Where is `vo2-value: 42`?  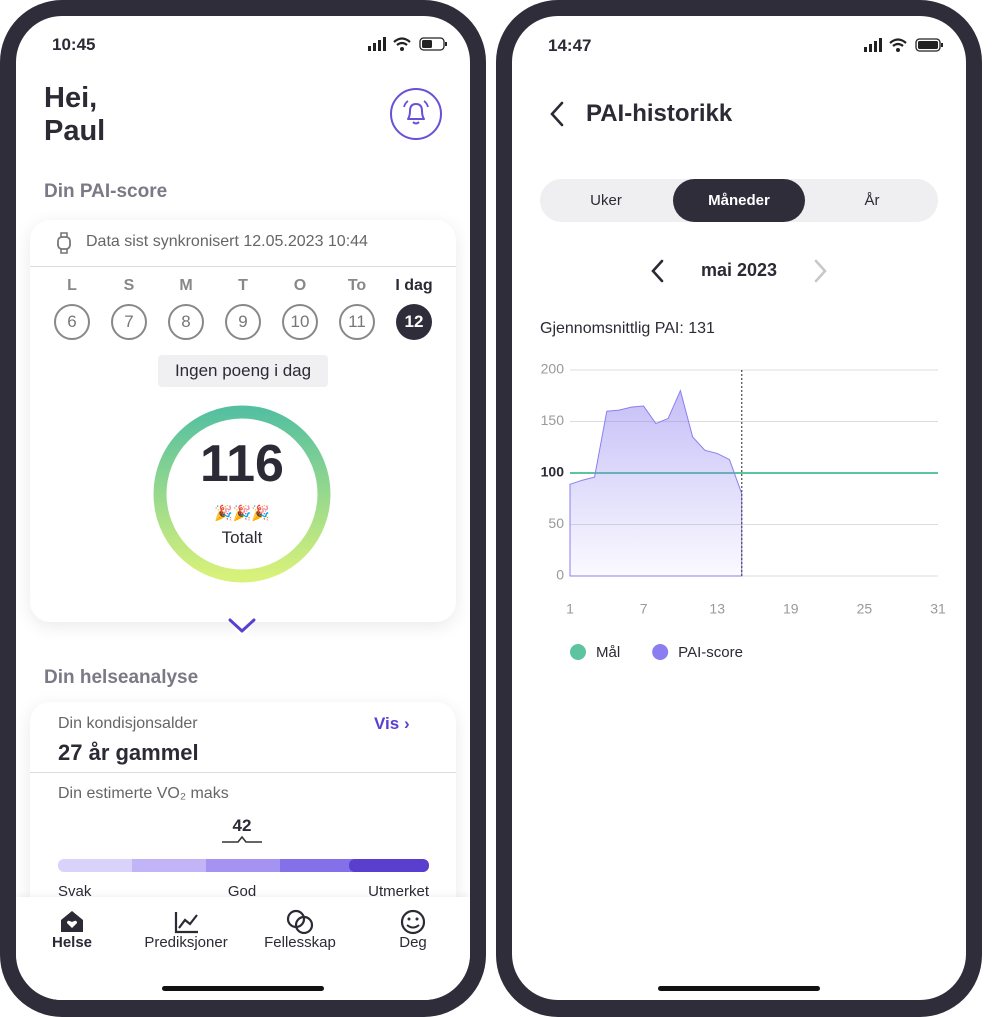
vo2-value: 42 is located at coordinates (242, 825).